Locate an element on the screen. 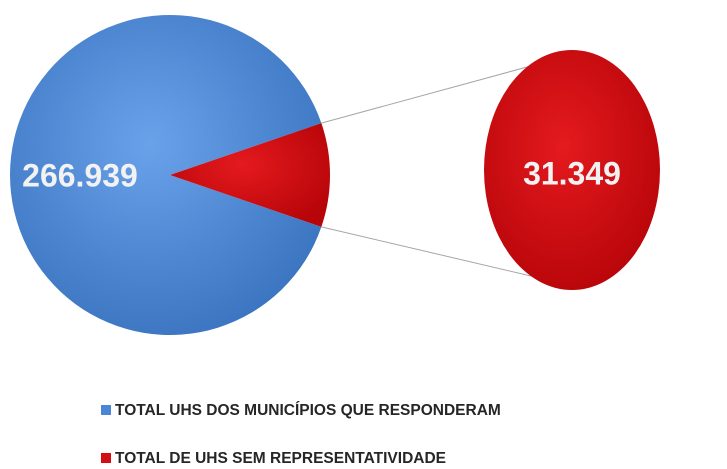 The width and height of the screenshot is (727, 469). secondary-pie is located at coordinates (572, 170).